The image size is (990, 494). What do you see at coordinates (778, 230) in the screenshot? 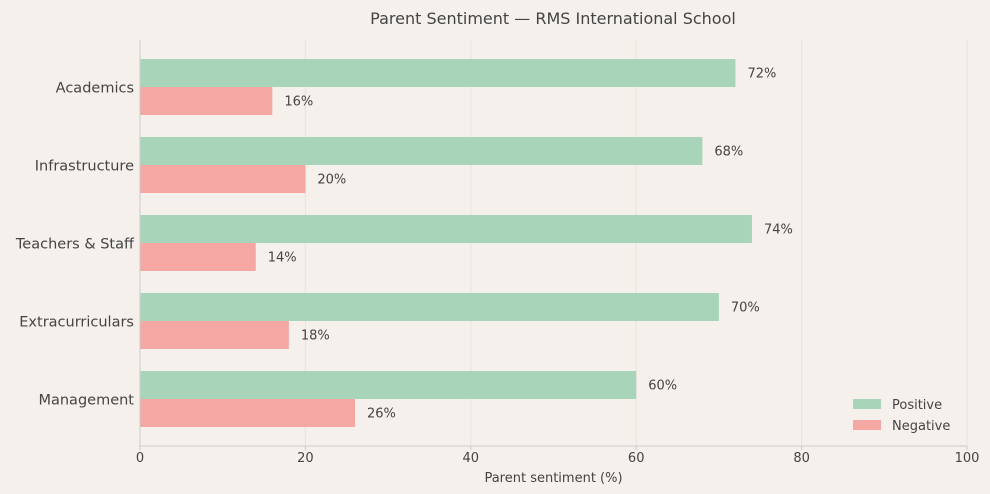
I see `value-label: 74%` at bounding box center [778, 230].